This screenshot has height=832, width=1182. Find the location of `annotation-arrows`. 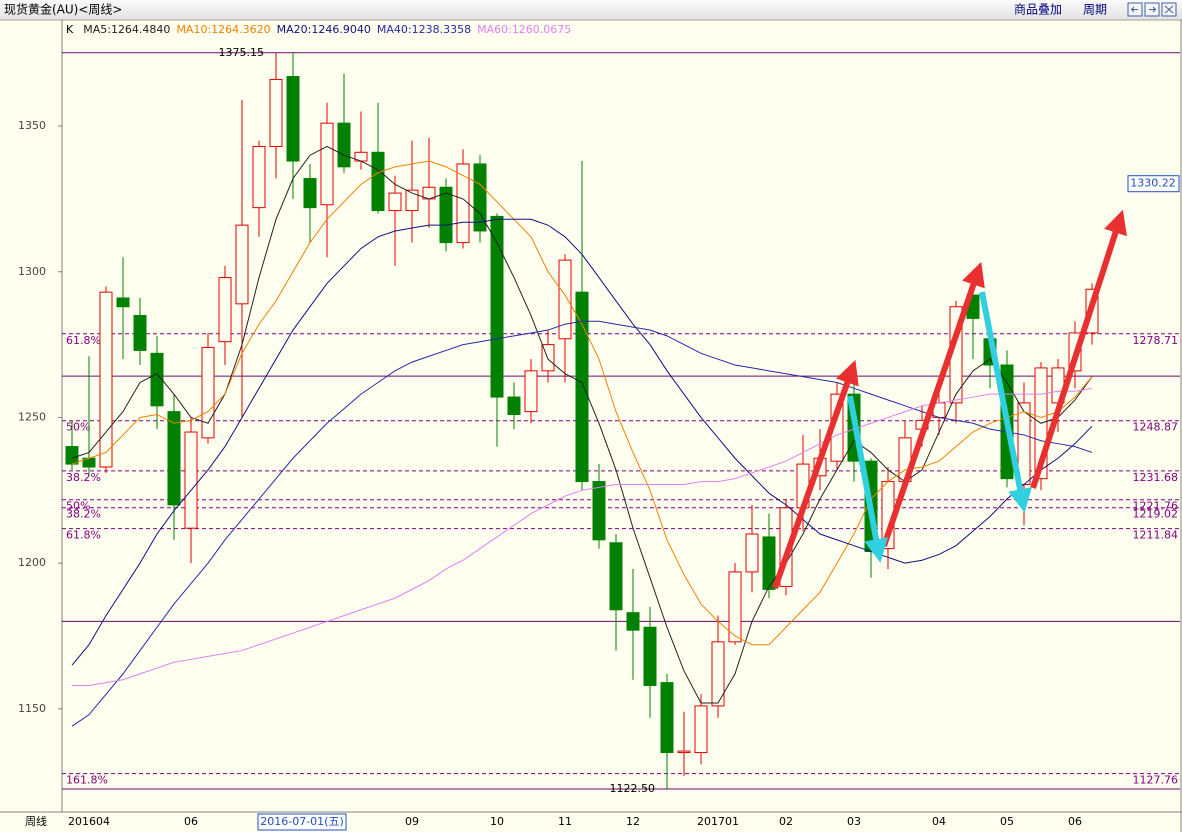

annotation-arrows is located at coordinates (949, 399).